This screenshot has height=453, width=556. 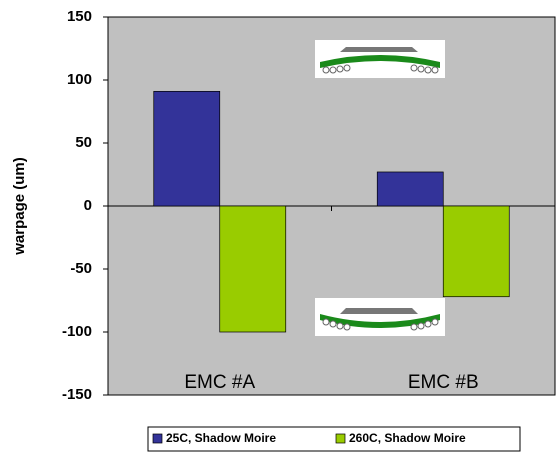 I want to click on legend-label: 260C, Shadow Moire, so click(x=407, y=438).